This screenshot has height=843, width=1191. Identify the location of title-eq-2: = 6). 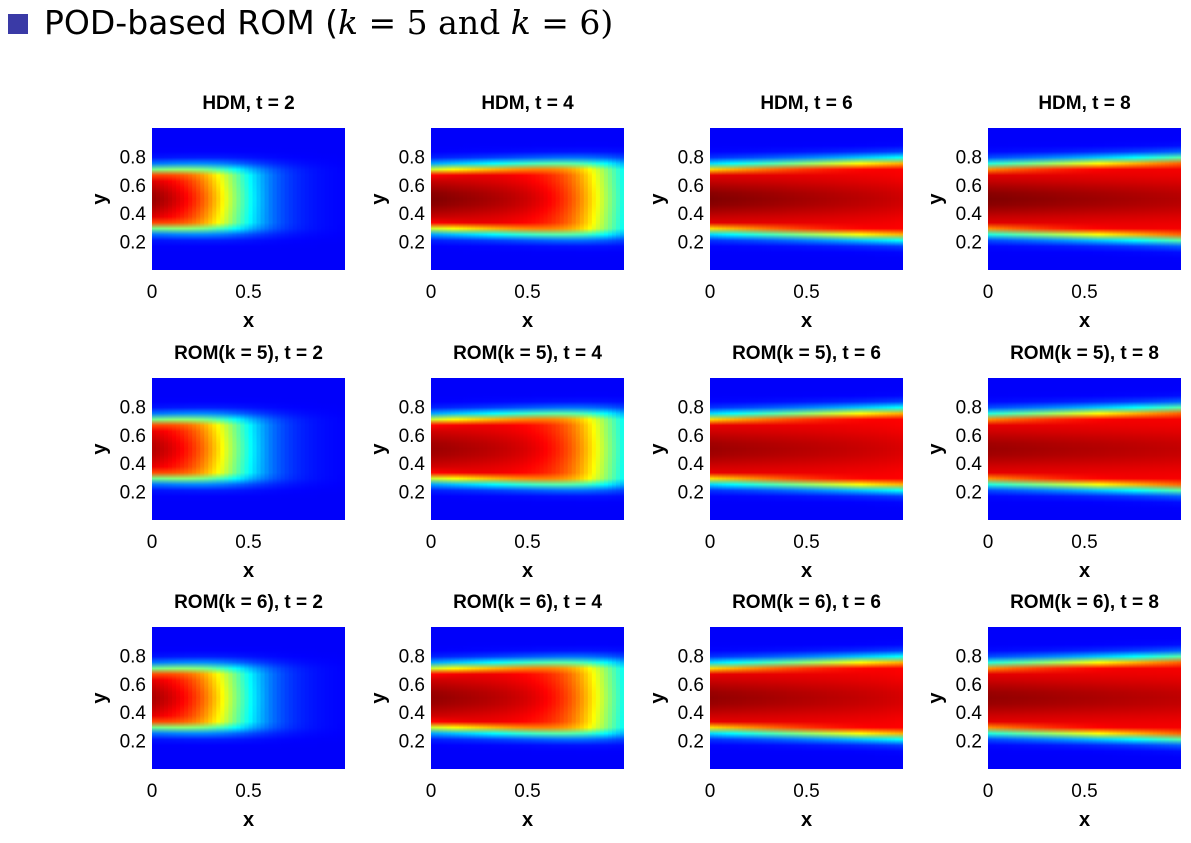
(572, 22).